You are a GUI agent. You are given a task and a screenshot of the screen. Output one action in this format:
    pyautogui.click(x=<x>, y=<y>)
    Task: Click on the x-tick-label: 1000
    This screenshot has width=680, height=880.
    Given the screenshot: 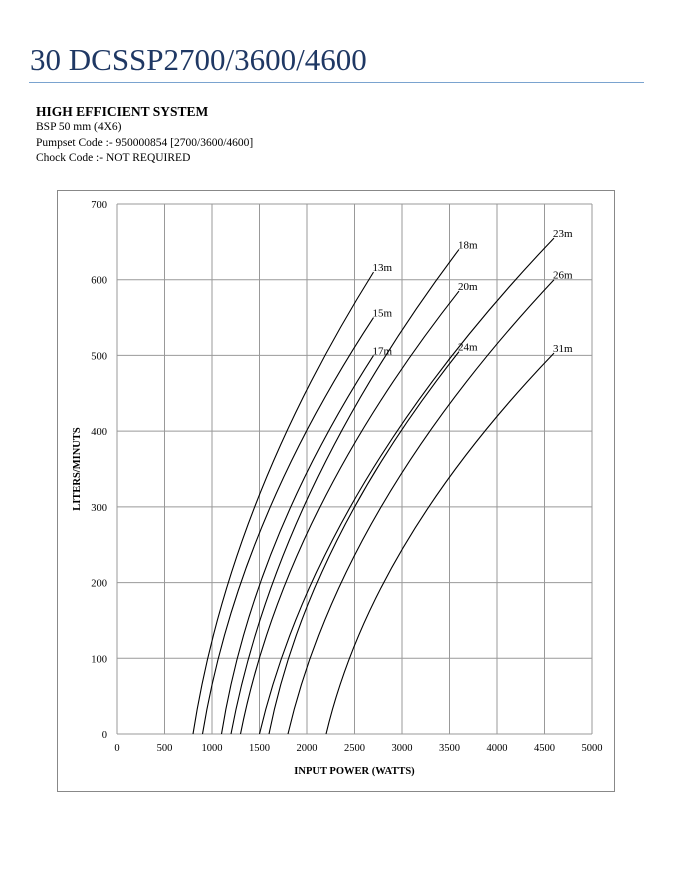 What is the action you would take?
    pyautogui.click(x=212, y=748)
    